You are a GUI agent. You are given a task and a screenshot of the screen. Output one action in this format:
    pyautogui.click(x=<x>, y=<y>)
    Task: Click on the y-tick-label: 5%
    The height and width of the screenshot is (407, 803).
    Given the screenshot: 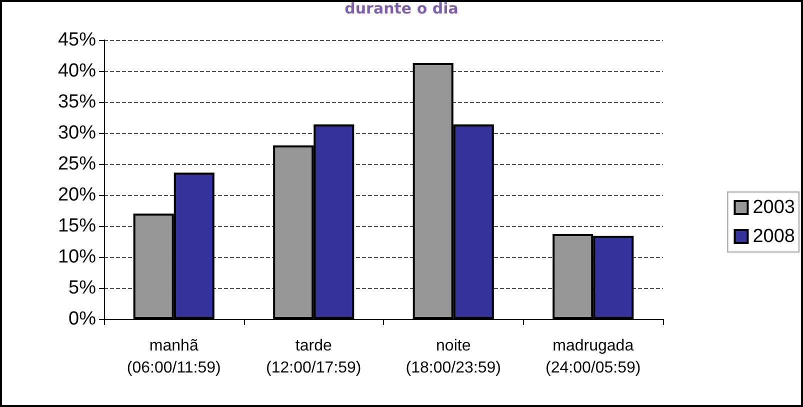 What is the action you would take?
    pyautogui.click(x=82, y=288)
    